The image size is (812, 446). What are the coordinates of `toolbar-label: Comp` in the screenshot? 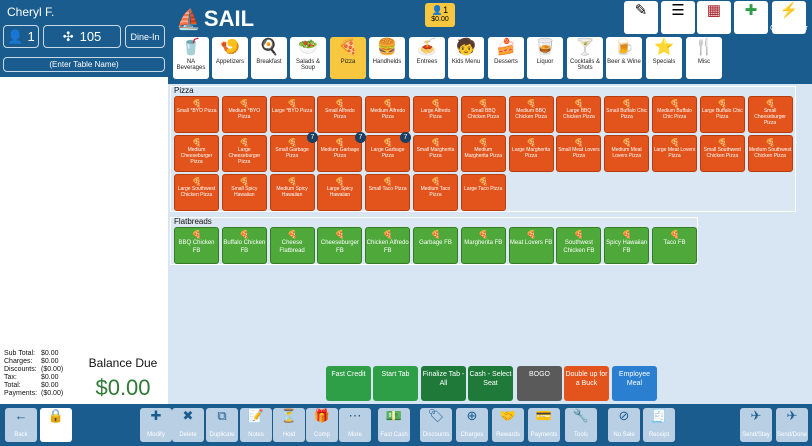 It's located at (321, 435).